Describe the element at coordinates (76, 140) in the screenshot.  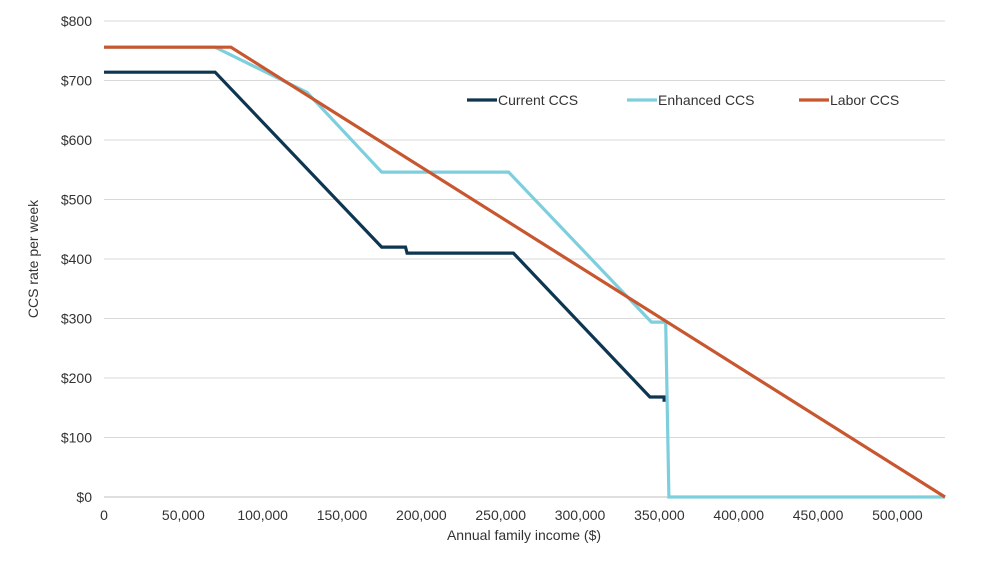
I see `y-tick-label: $600` at that location.